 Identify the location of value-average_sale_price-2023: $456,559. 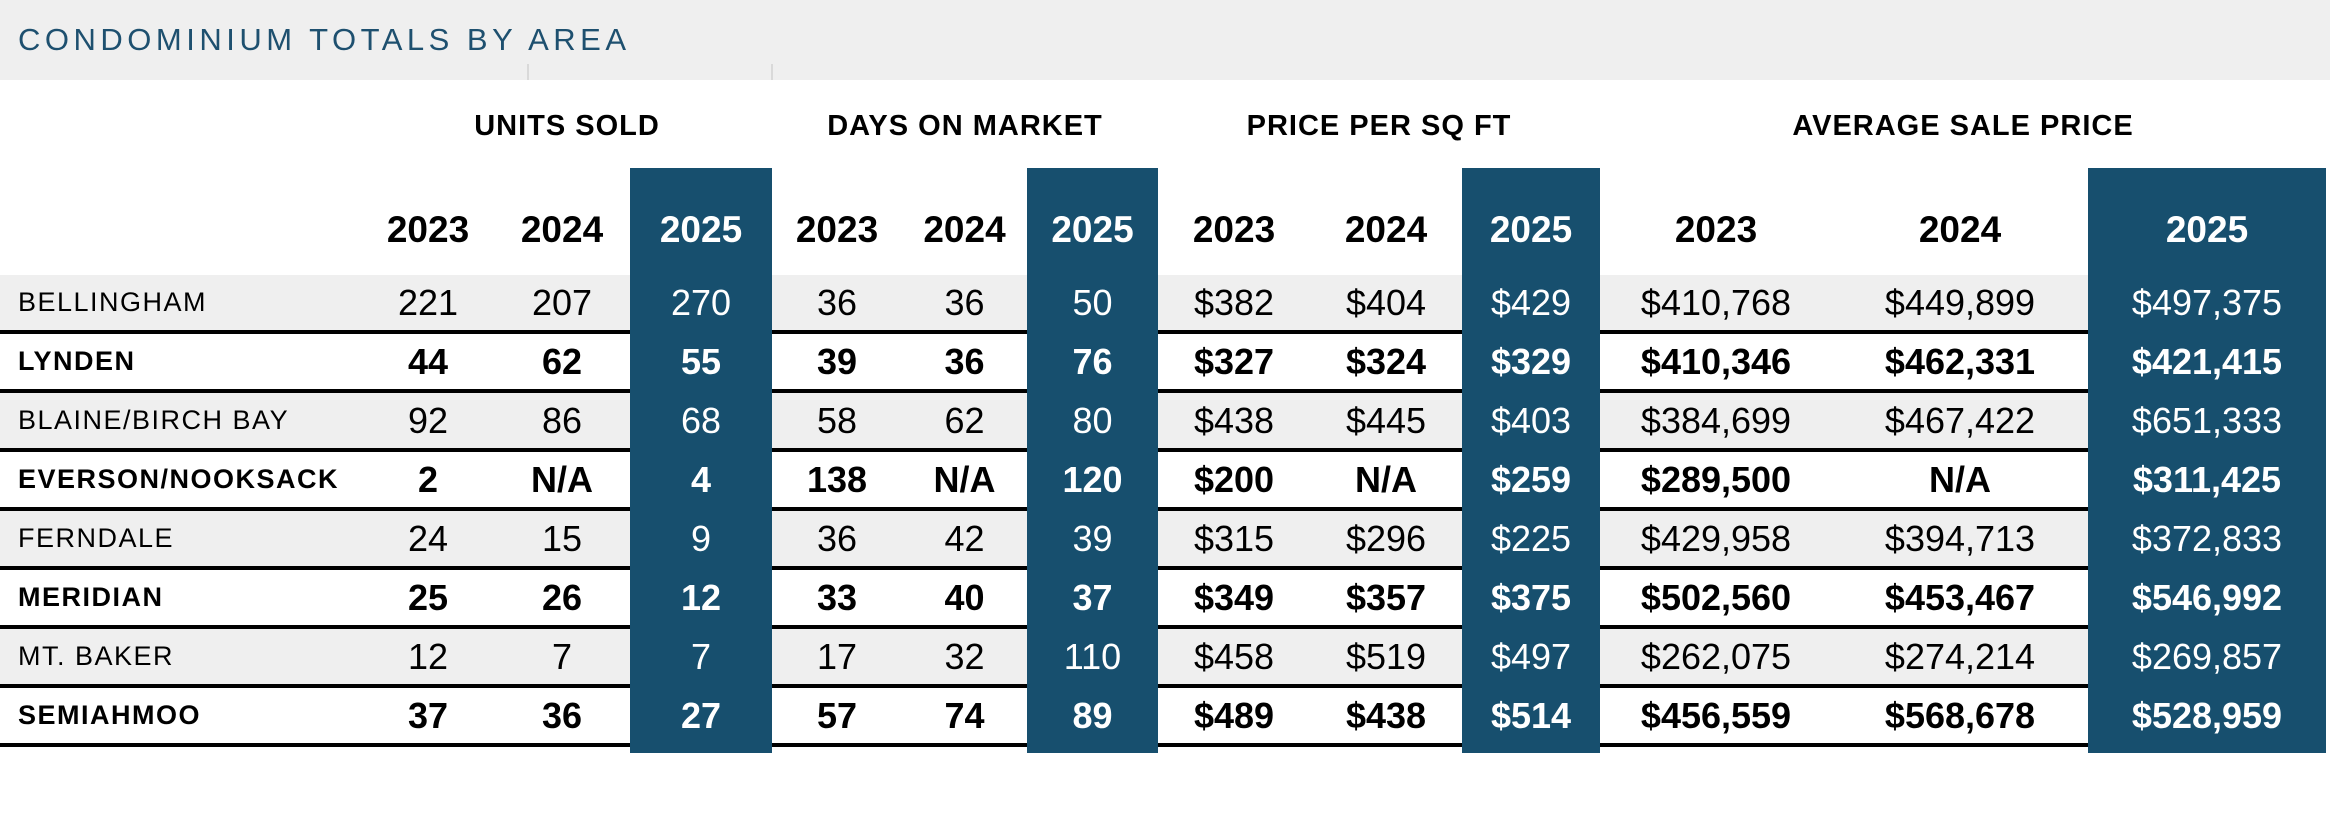
(1716, 717).